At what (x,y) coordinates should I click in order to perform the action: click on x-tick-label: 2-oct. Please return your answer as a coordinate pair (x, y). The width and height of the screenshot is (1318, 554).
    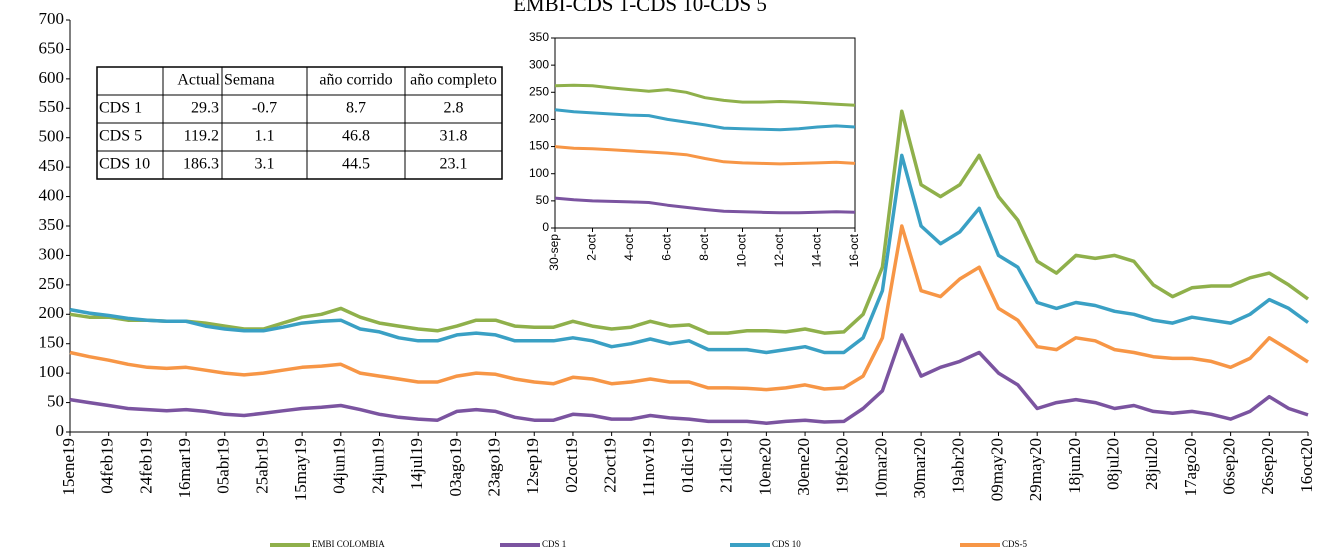
    Looking at the image, I should click on (592, 246).